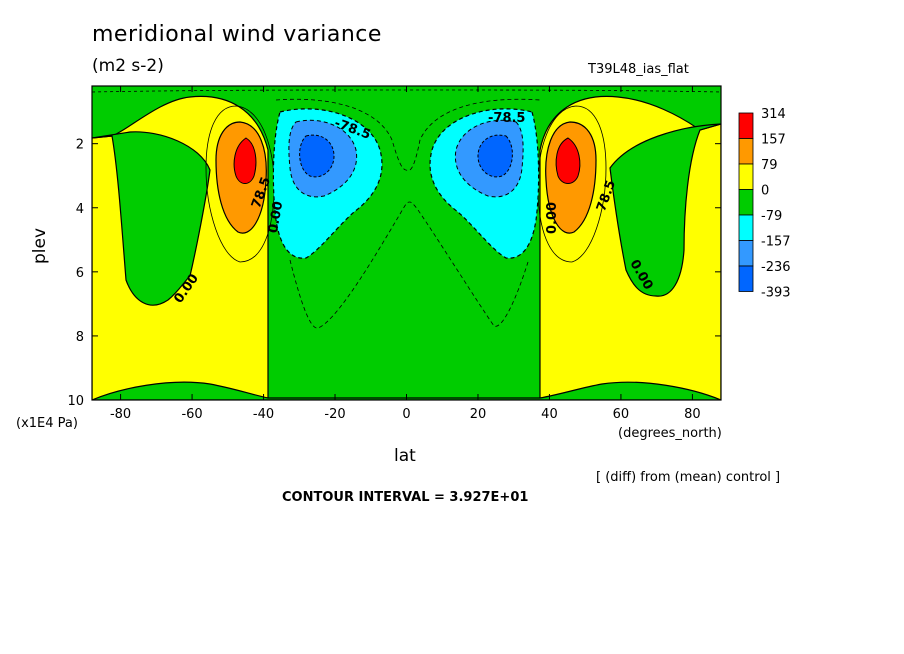  I want to click on contour-label: -78.5, so click(506, 118).